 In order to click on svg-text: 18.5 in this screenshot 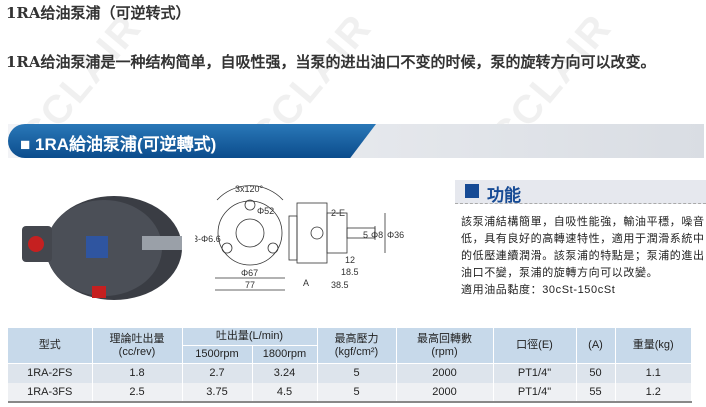, I will do `click(350, 272)`.